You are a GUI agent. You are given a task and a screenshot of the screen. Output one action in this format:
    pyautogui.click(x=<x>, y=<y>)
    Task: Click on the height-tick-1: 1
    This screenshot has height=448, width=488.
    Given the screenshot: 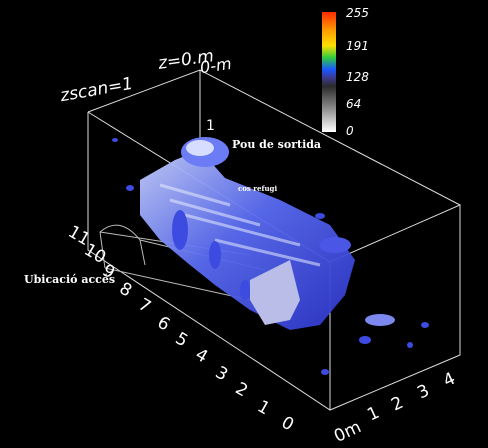 What is the action you would take?
    pyautogui.click(x=210, y=126)
    